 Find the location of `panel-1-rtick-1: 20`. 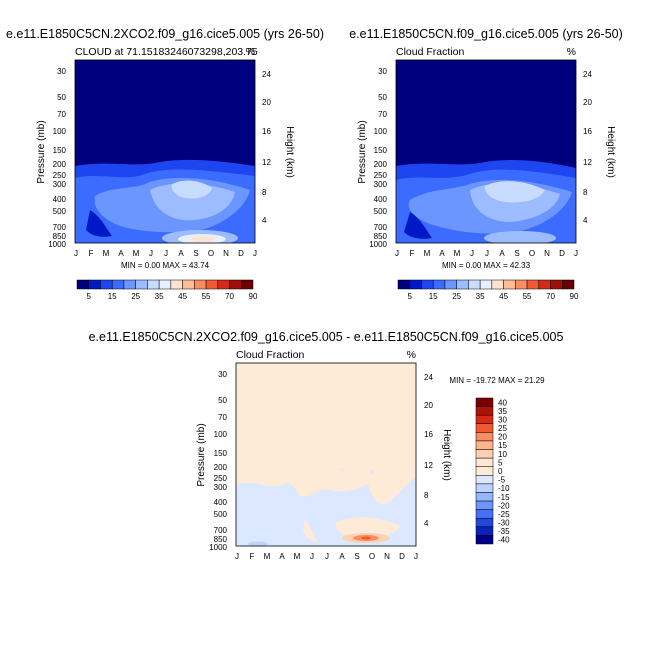

panel-1-rtick-1: 20 is located at coordinates (266, 102).